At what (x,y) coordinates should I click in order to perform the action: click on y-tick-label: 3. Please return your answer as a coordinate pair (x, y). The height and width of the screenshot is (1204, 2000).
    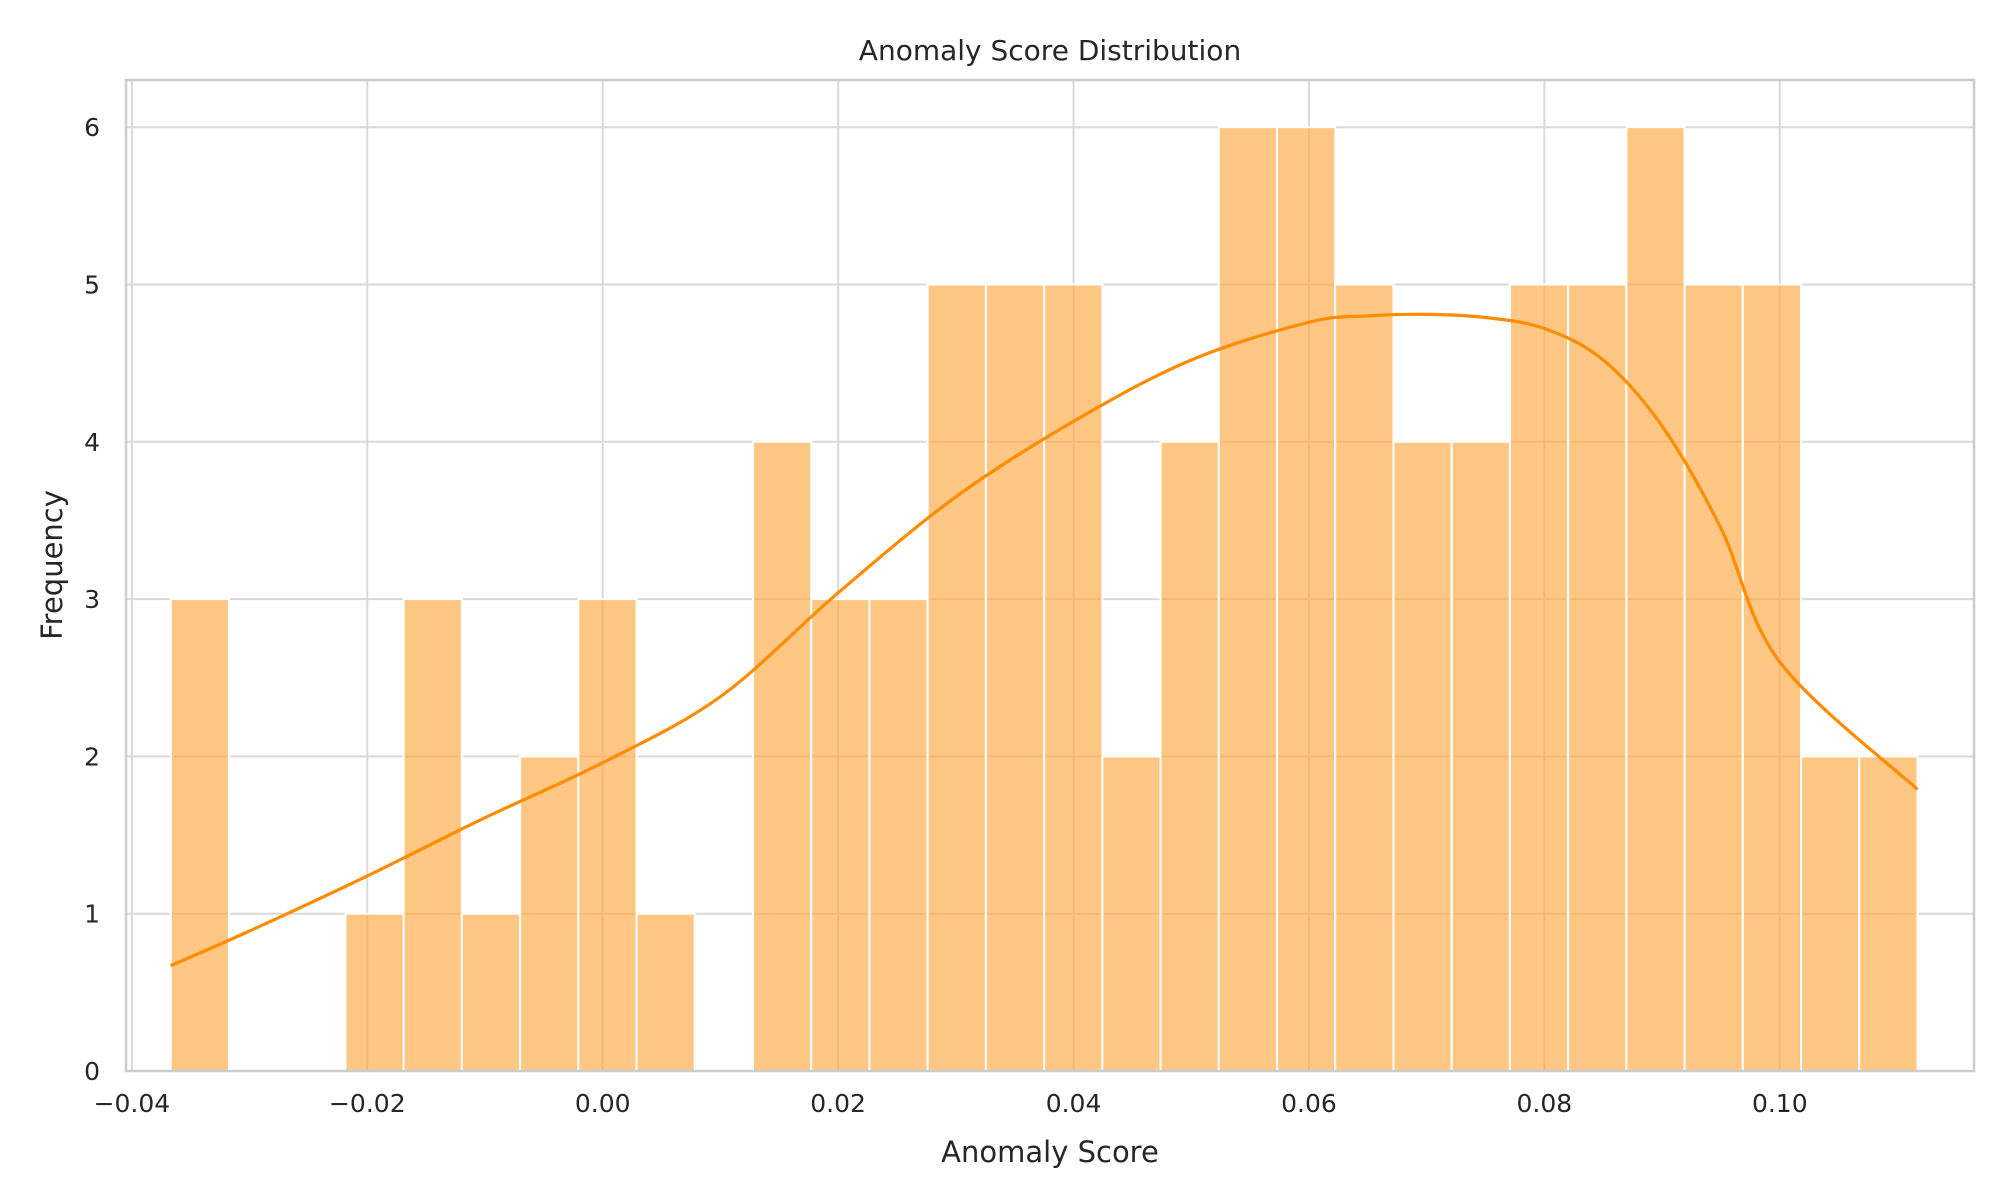
    Looking at the image, I should click on (92, 599).